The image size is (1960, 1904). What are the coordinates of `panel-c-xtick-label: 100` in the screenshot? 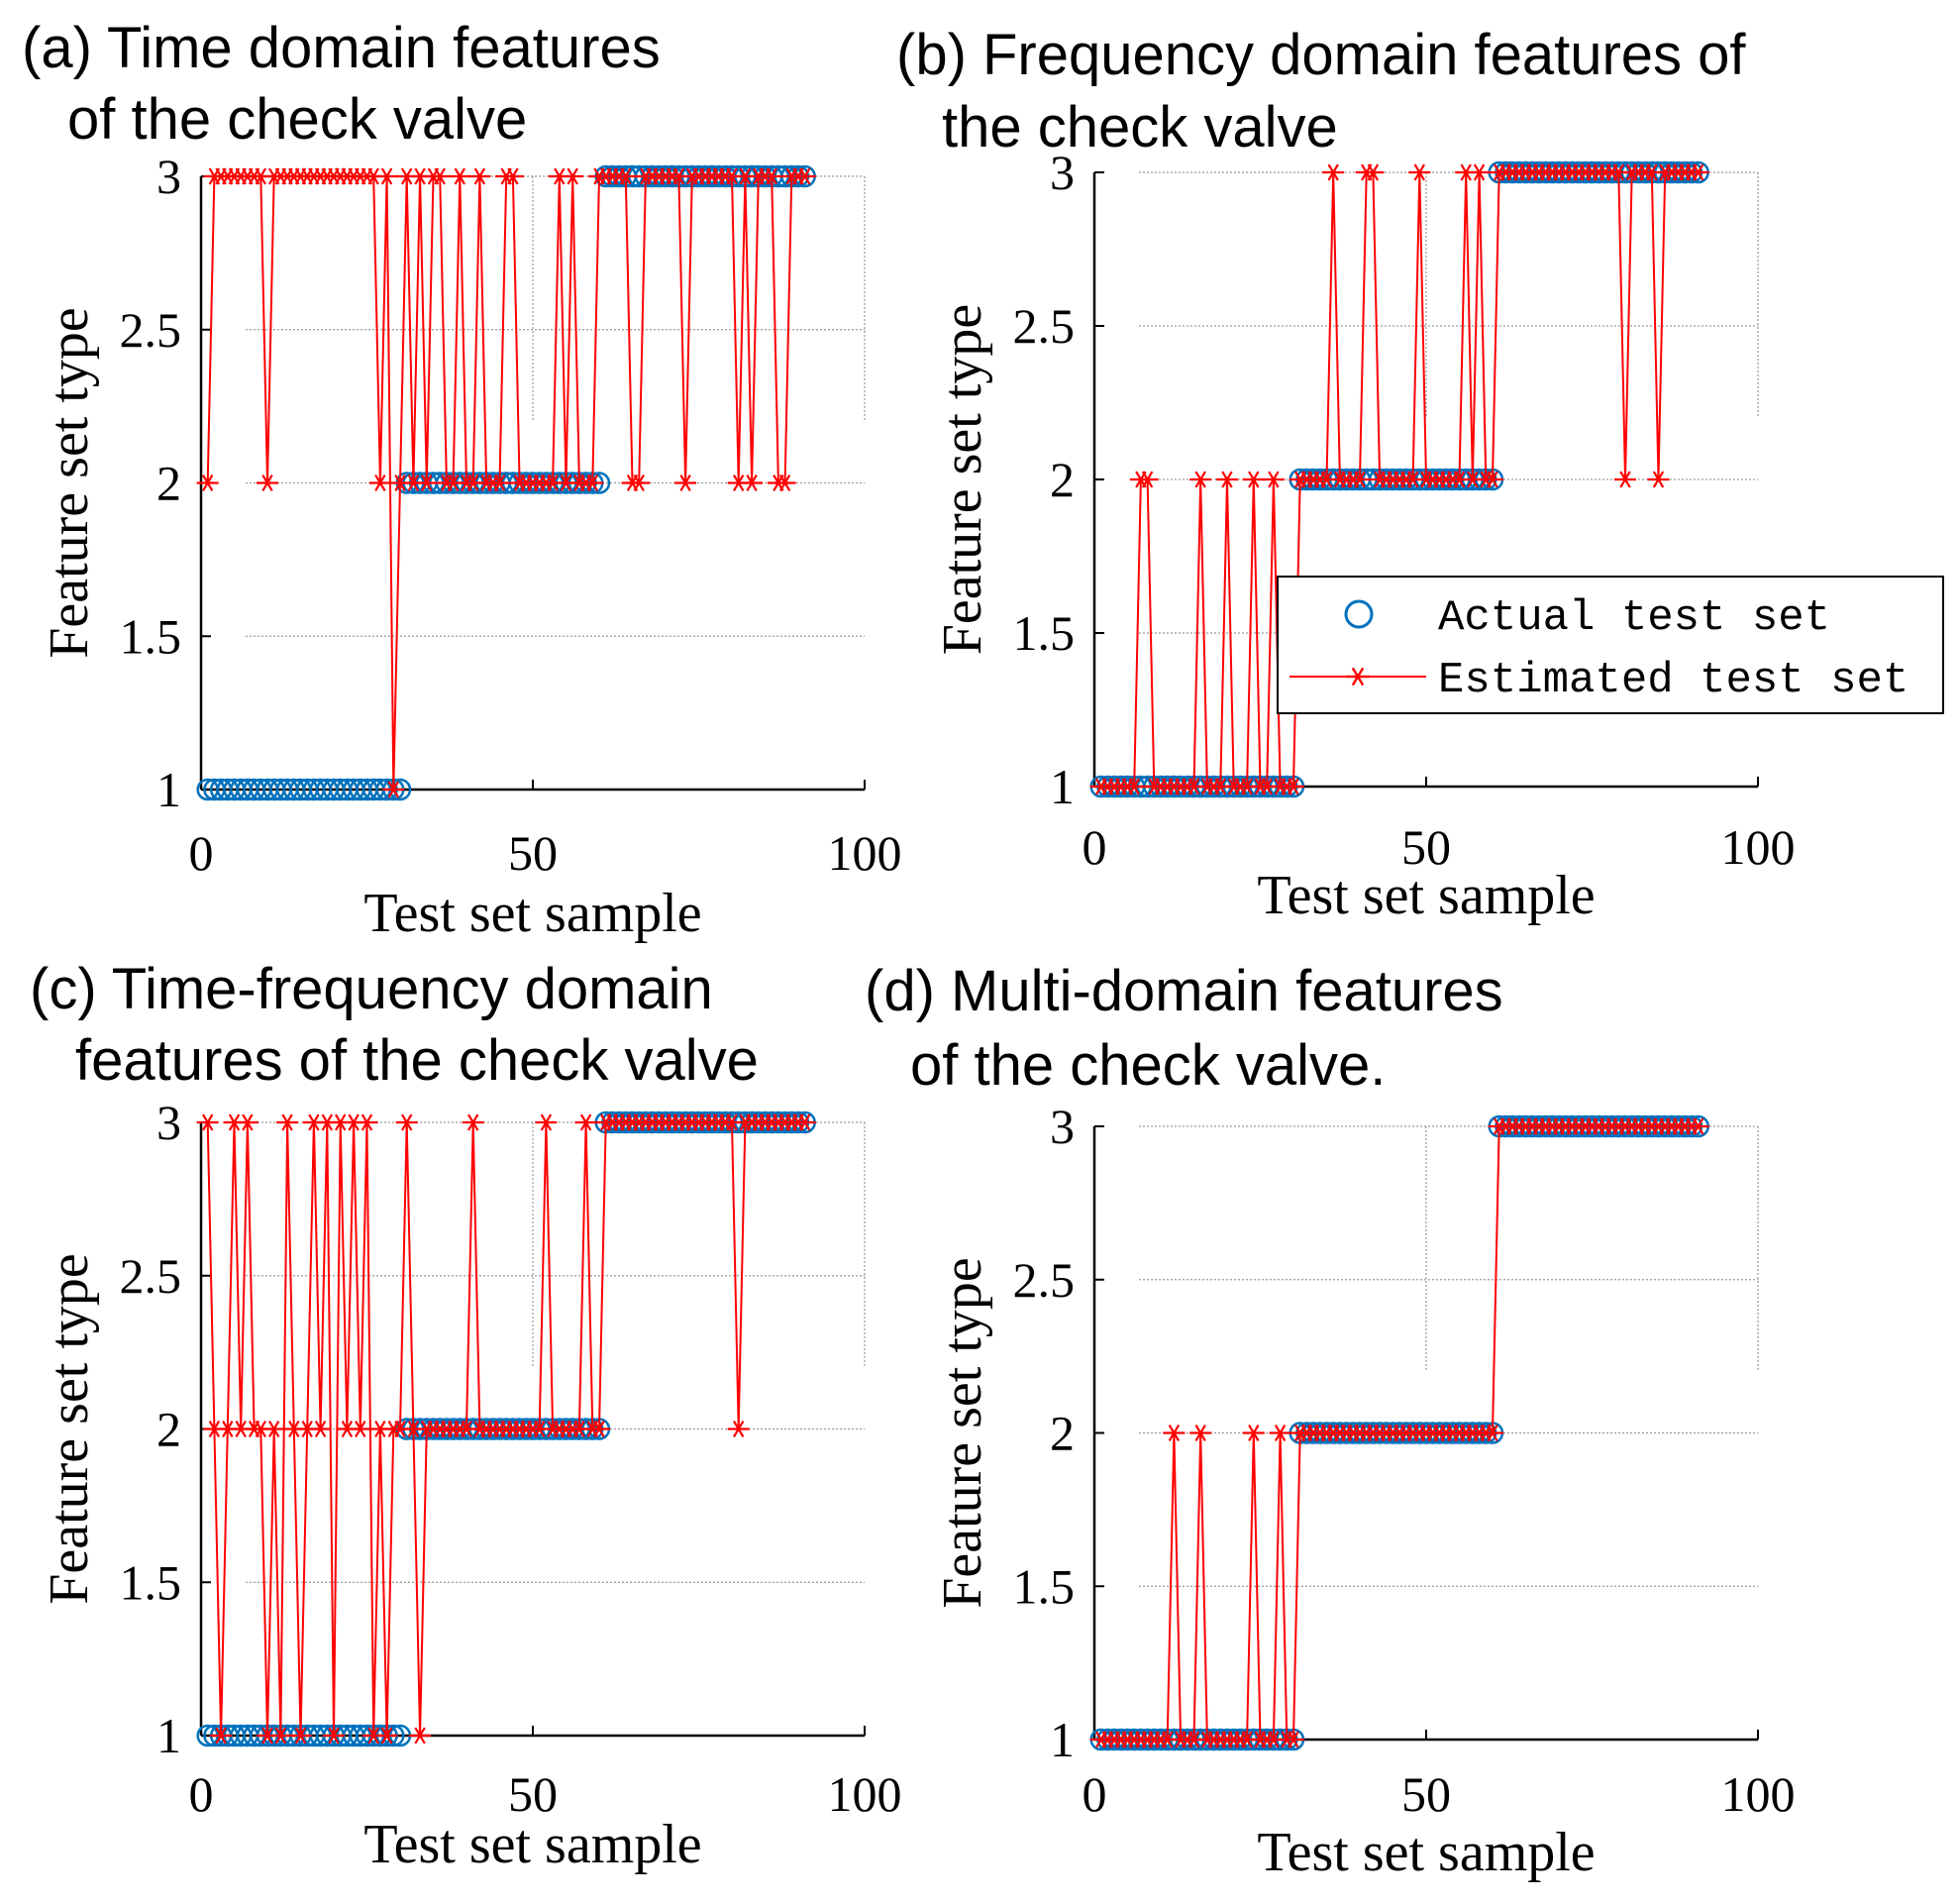 It's located at (865, 1794).